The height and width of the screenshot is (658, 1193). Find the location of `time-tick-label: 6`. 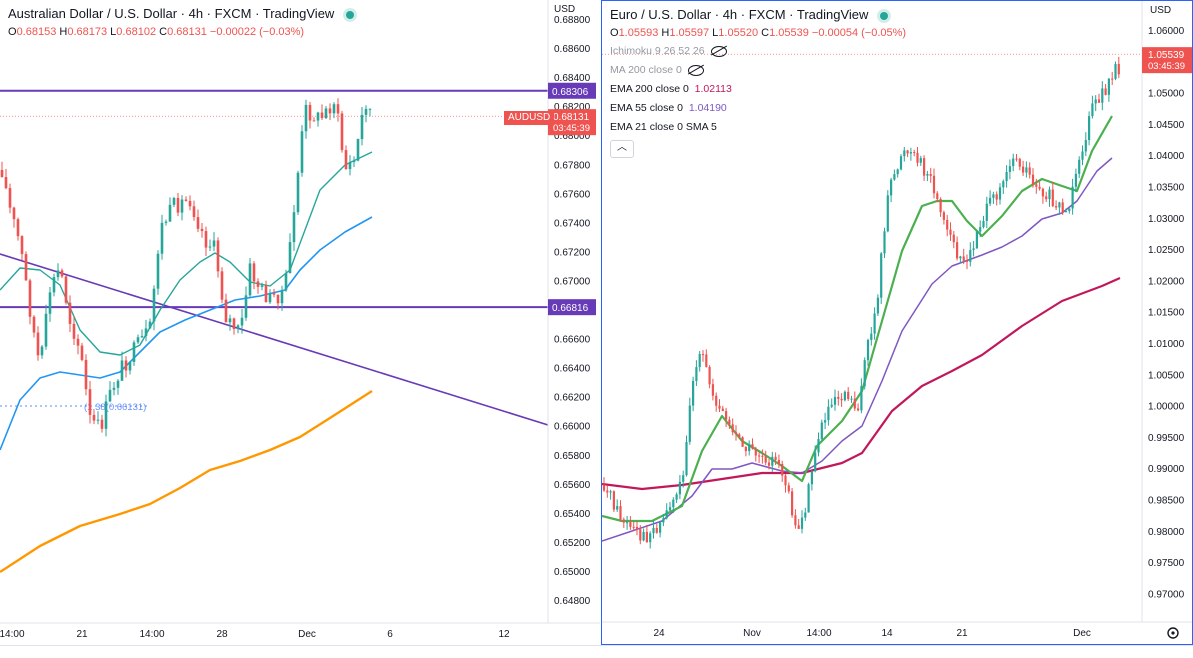

time-tick-label: 6 is located at coordinates (390, 634).